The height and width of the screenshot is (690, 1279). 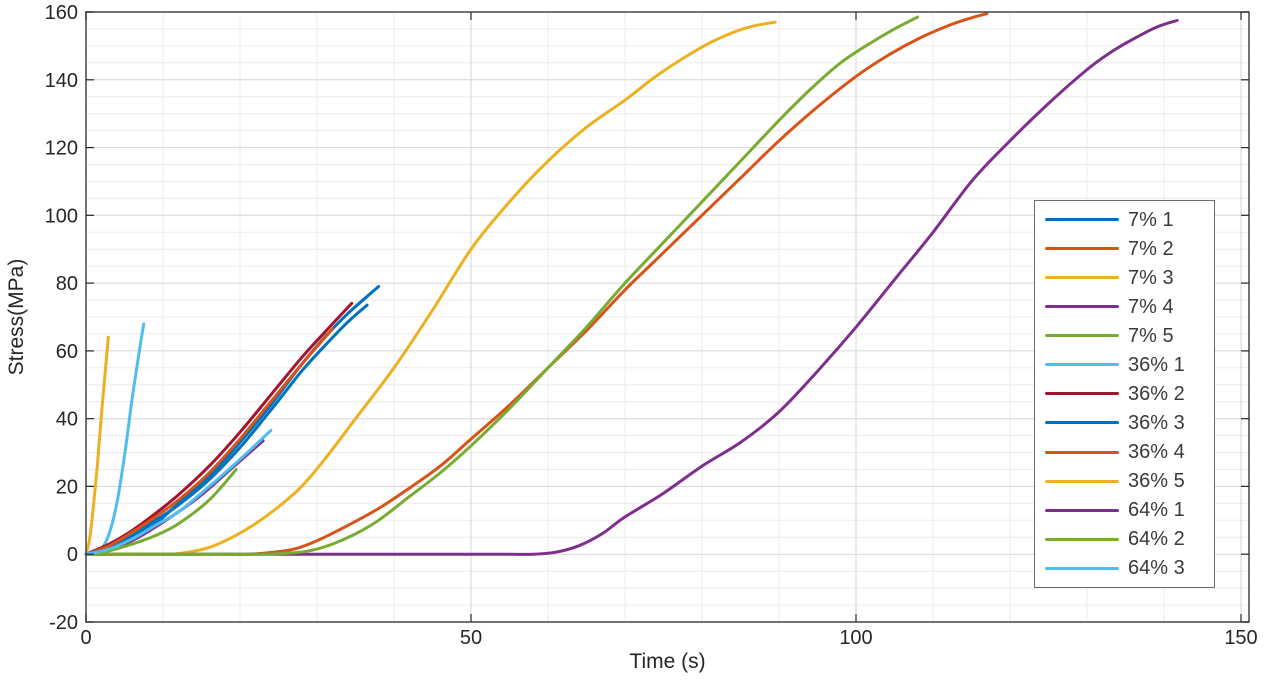 I want to click on y-tick-label-0: 0, so click(x=72, y=555).